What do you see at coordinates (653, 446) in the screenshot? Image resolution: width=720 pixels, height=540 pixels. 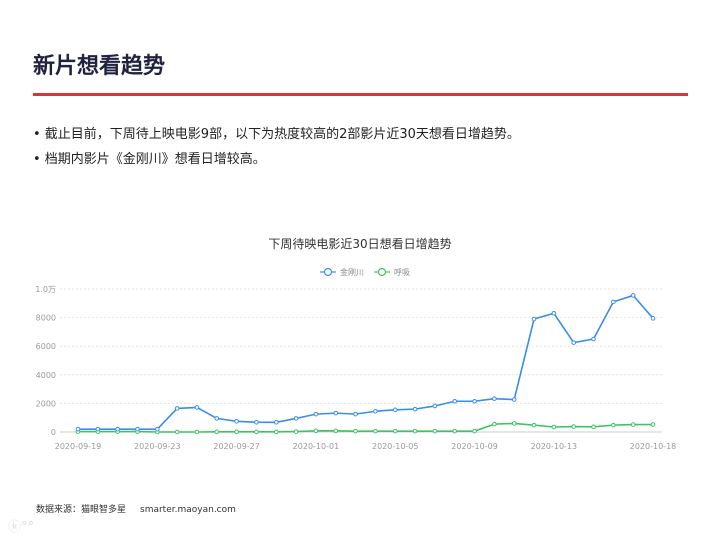 I see `x-tick-label: 2020-10-18` at bounding box center [653, 446].